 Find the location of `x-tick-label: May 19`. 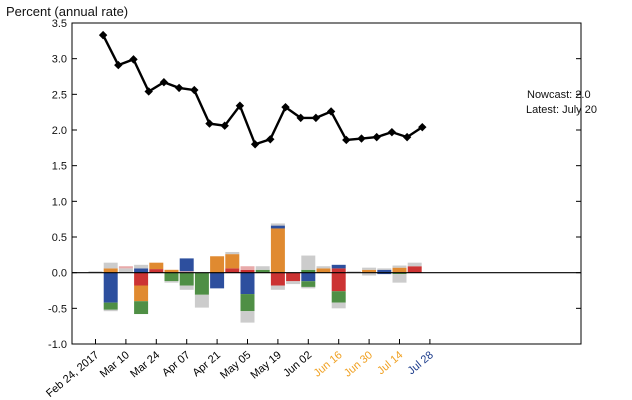

x-tick-label: May 19 is located at coordinates (265, 365).